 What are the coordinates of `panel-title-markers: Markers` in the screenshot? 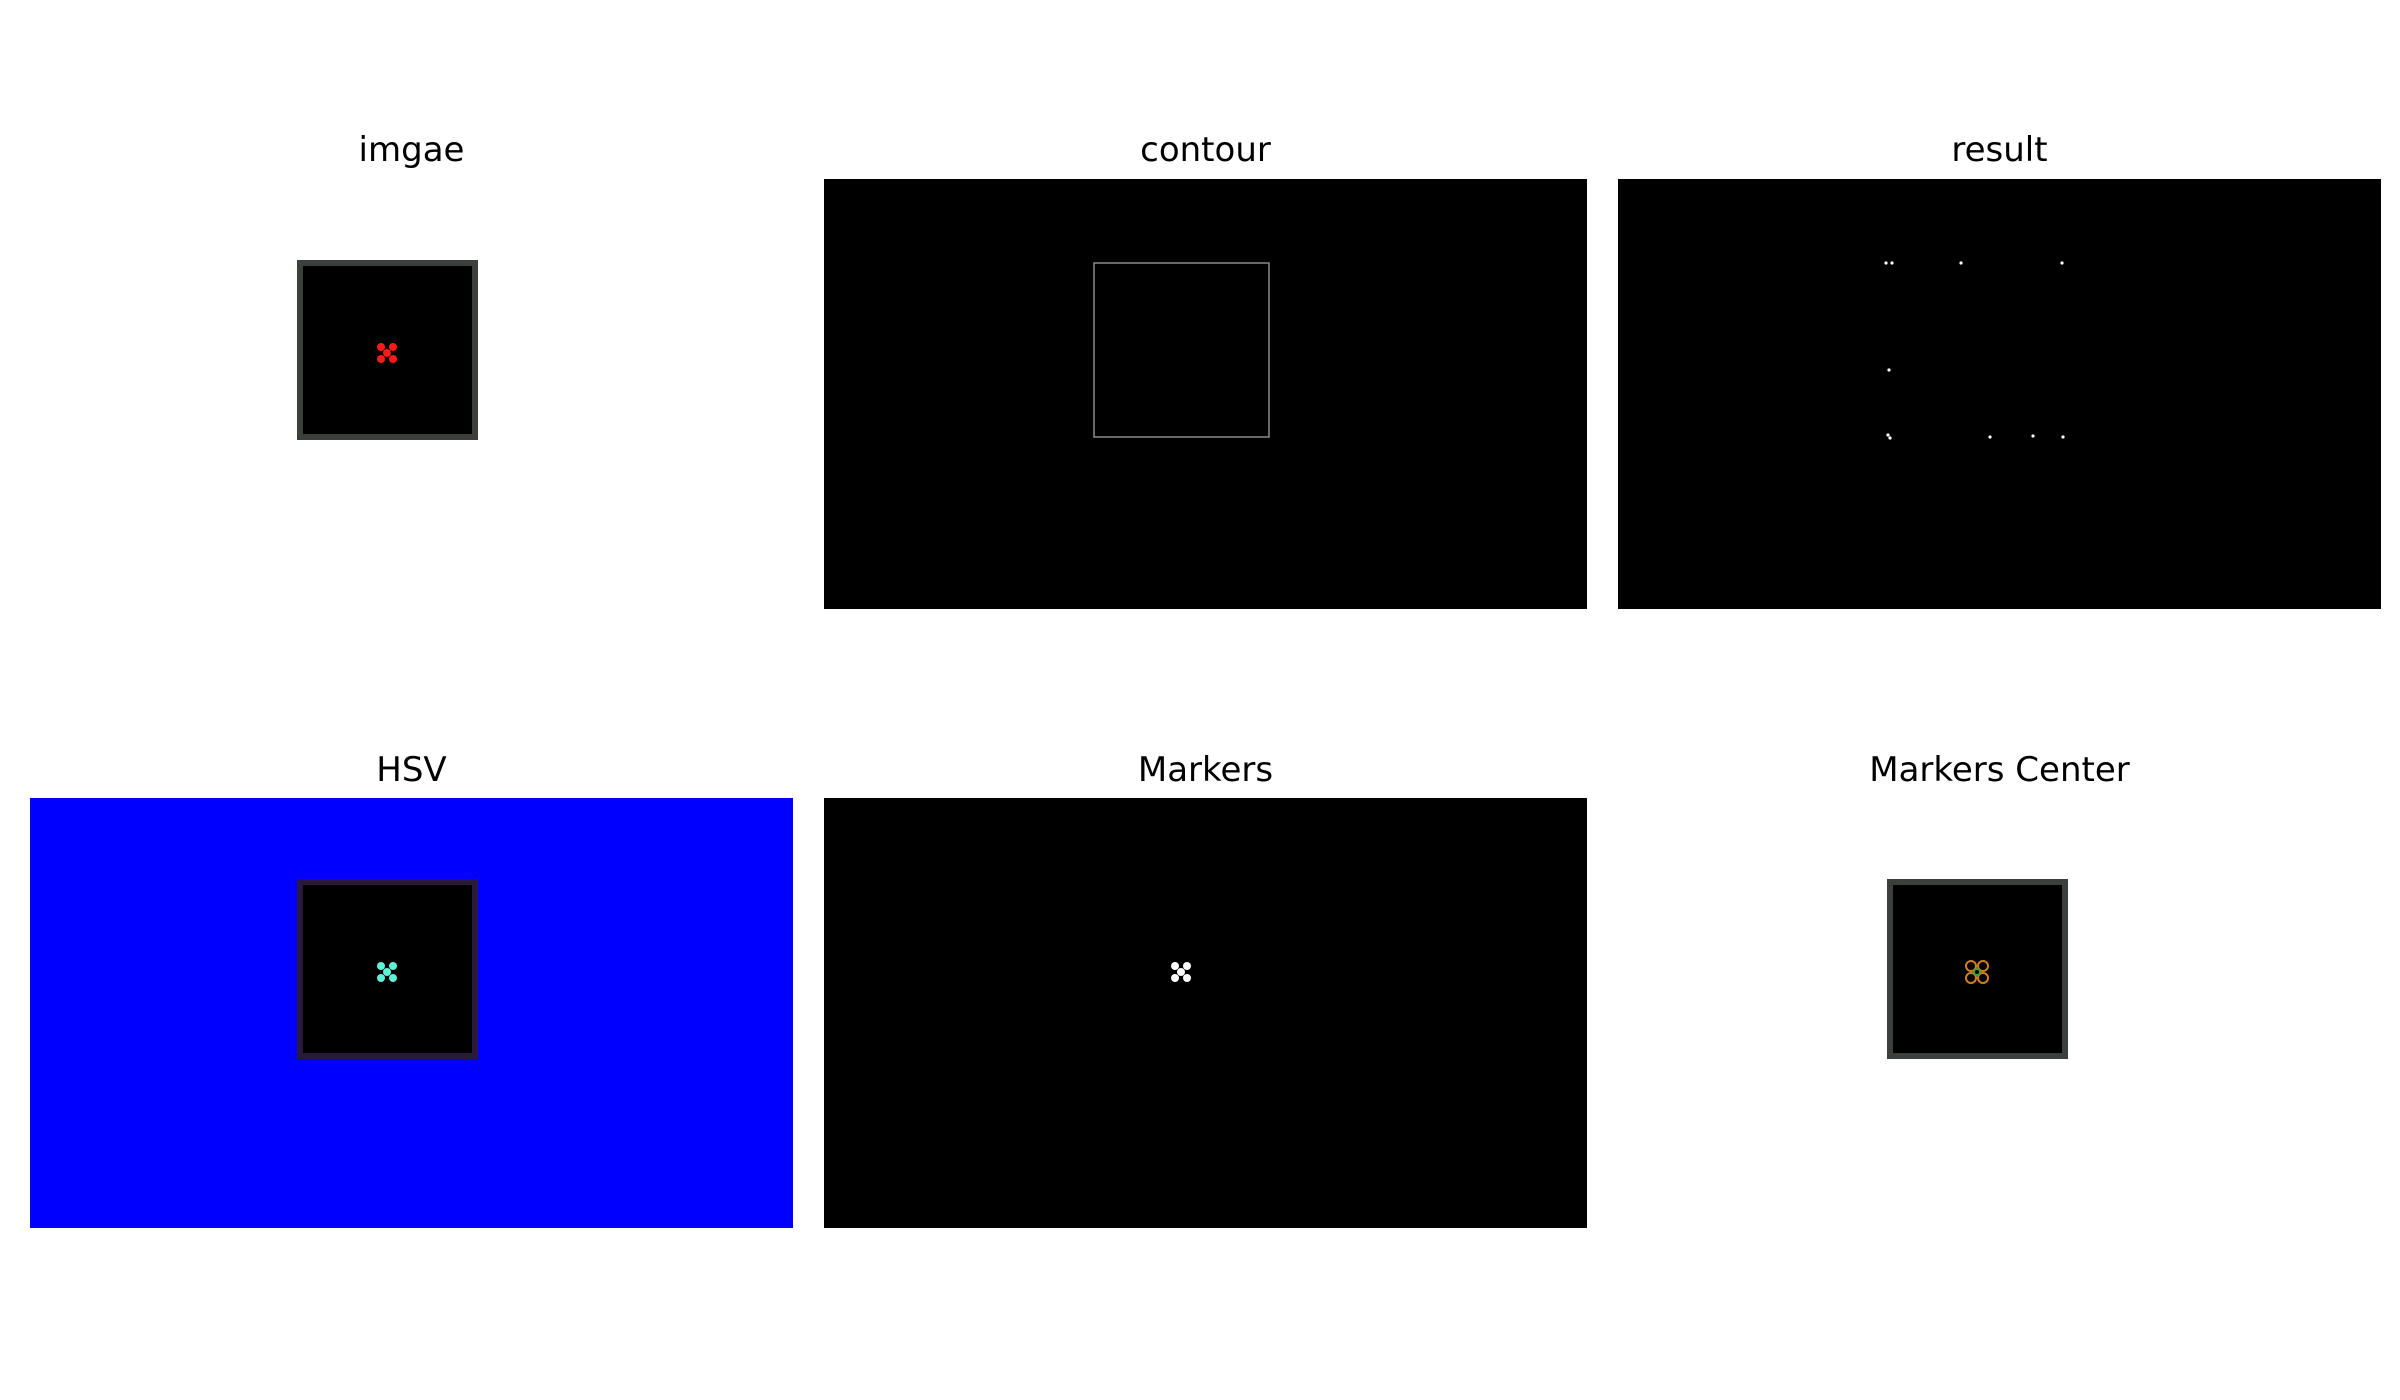 It's located at (1205, 770).